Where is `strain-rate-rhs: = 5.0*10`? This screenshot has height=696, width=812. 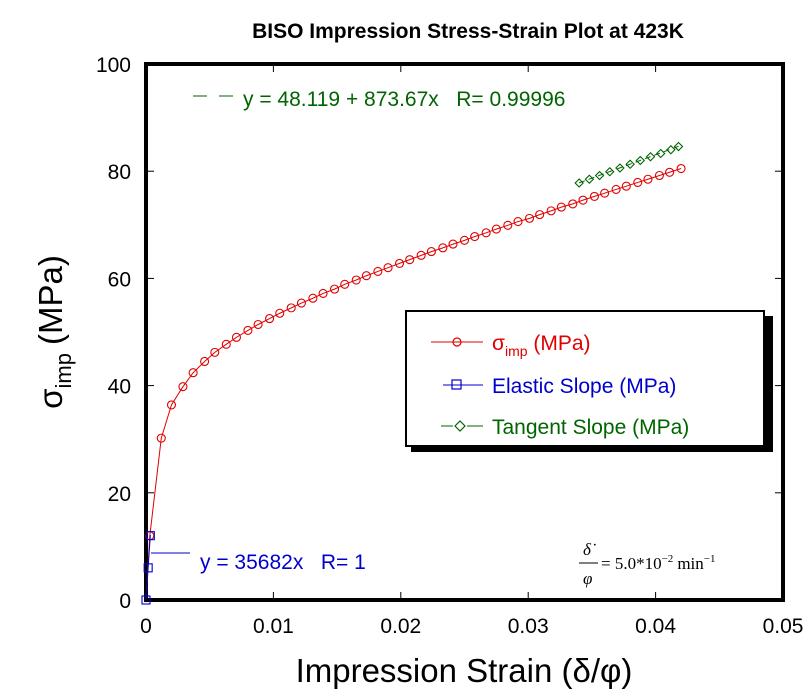
strain-rate-rhs: = 5.0*10 is located at coordinates (631, 563).